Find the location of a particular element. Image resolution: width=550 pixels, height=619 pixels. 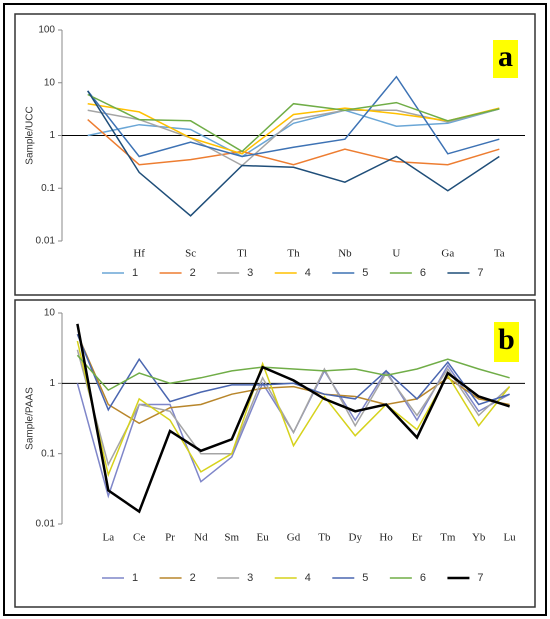

x-tick-label: Dy is located at coordinates (356, 538).